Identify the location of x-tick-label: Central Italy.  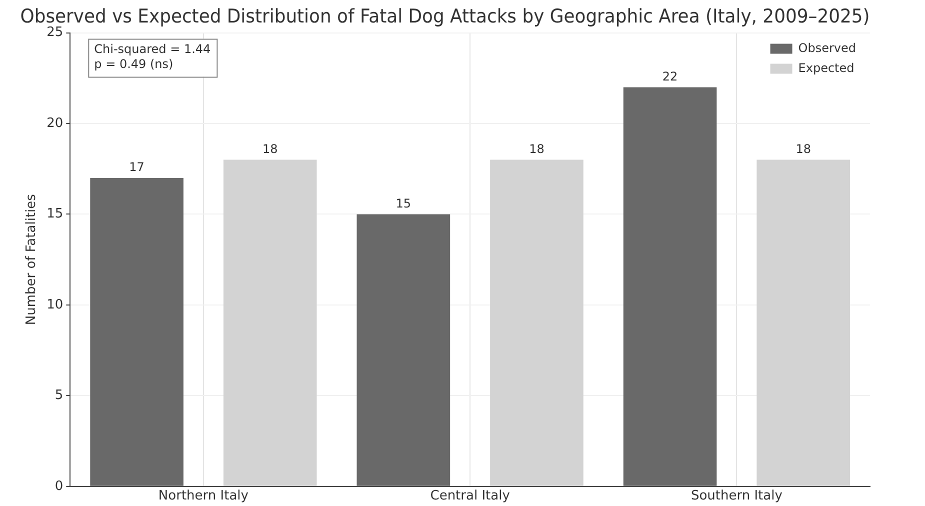
(470, 496).